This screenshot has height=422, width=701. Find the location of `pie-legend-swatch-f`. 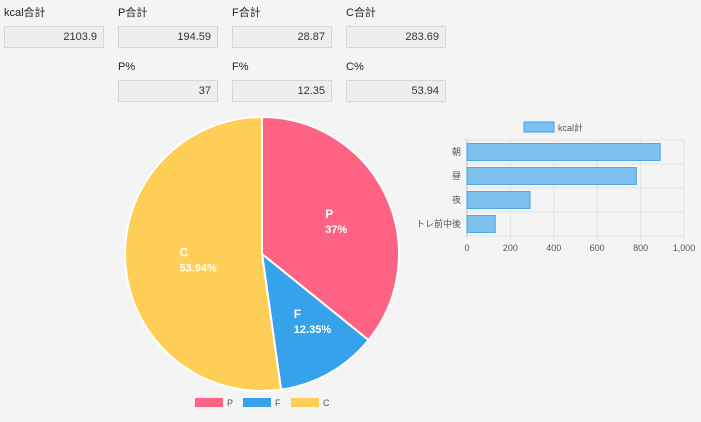

pie-legend-swatch-f is located at coordinates (257, 402).